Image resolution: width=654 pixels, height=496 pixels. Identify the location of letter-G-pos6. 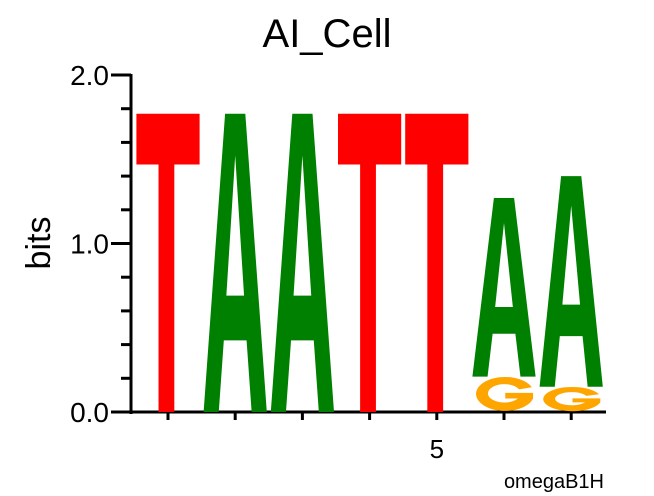
(505, 393).